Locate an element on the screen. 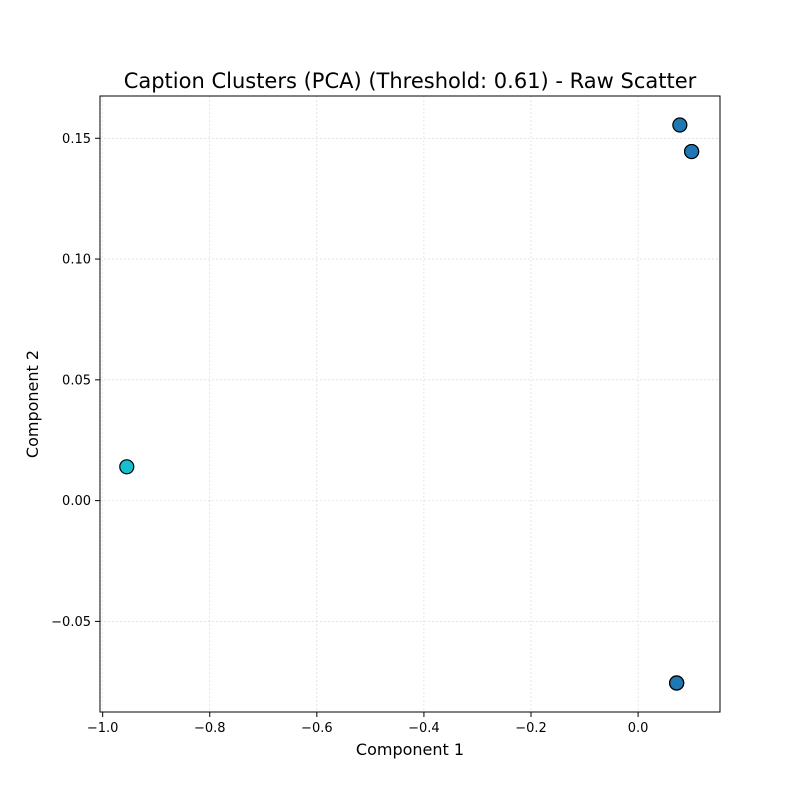 The image size is (800, 800). y-tick-label: 0.00 is located at coordinates (76, 501).